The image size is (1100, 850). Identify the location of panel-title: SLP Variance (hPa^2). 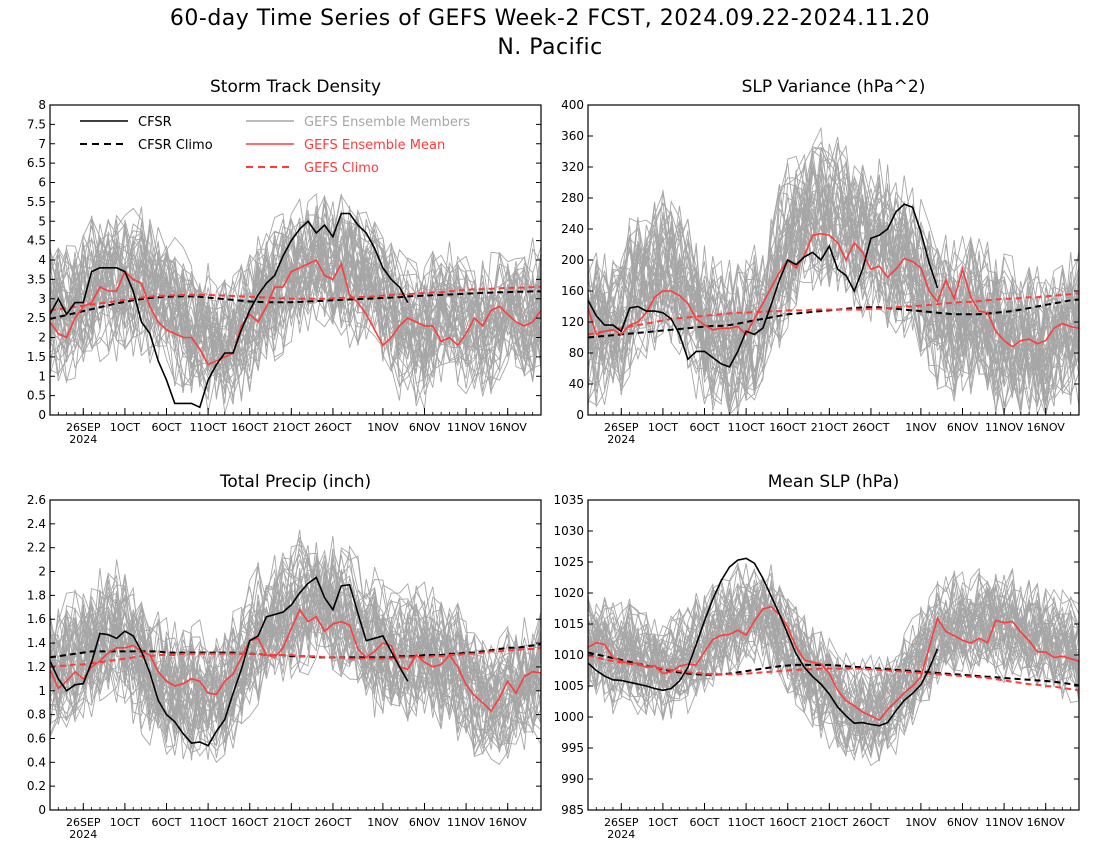
(834, 87).